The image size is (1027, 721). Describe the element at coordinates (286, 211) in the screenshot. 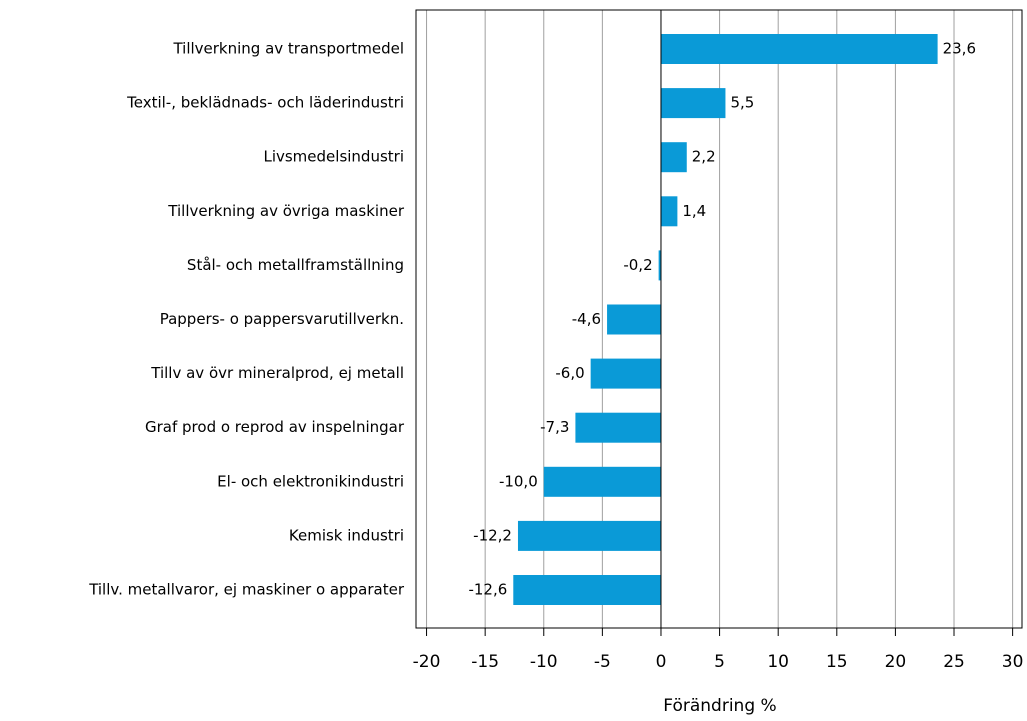

I see `y-tick-label: Tillverkning av övriga maskiner` at that location.